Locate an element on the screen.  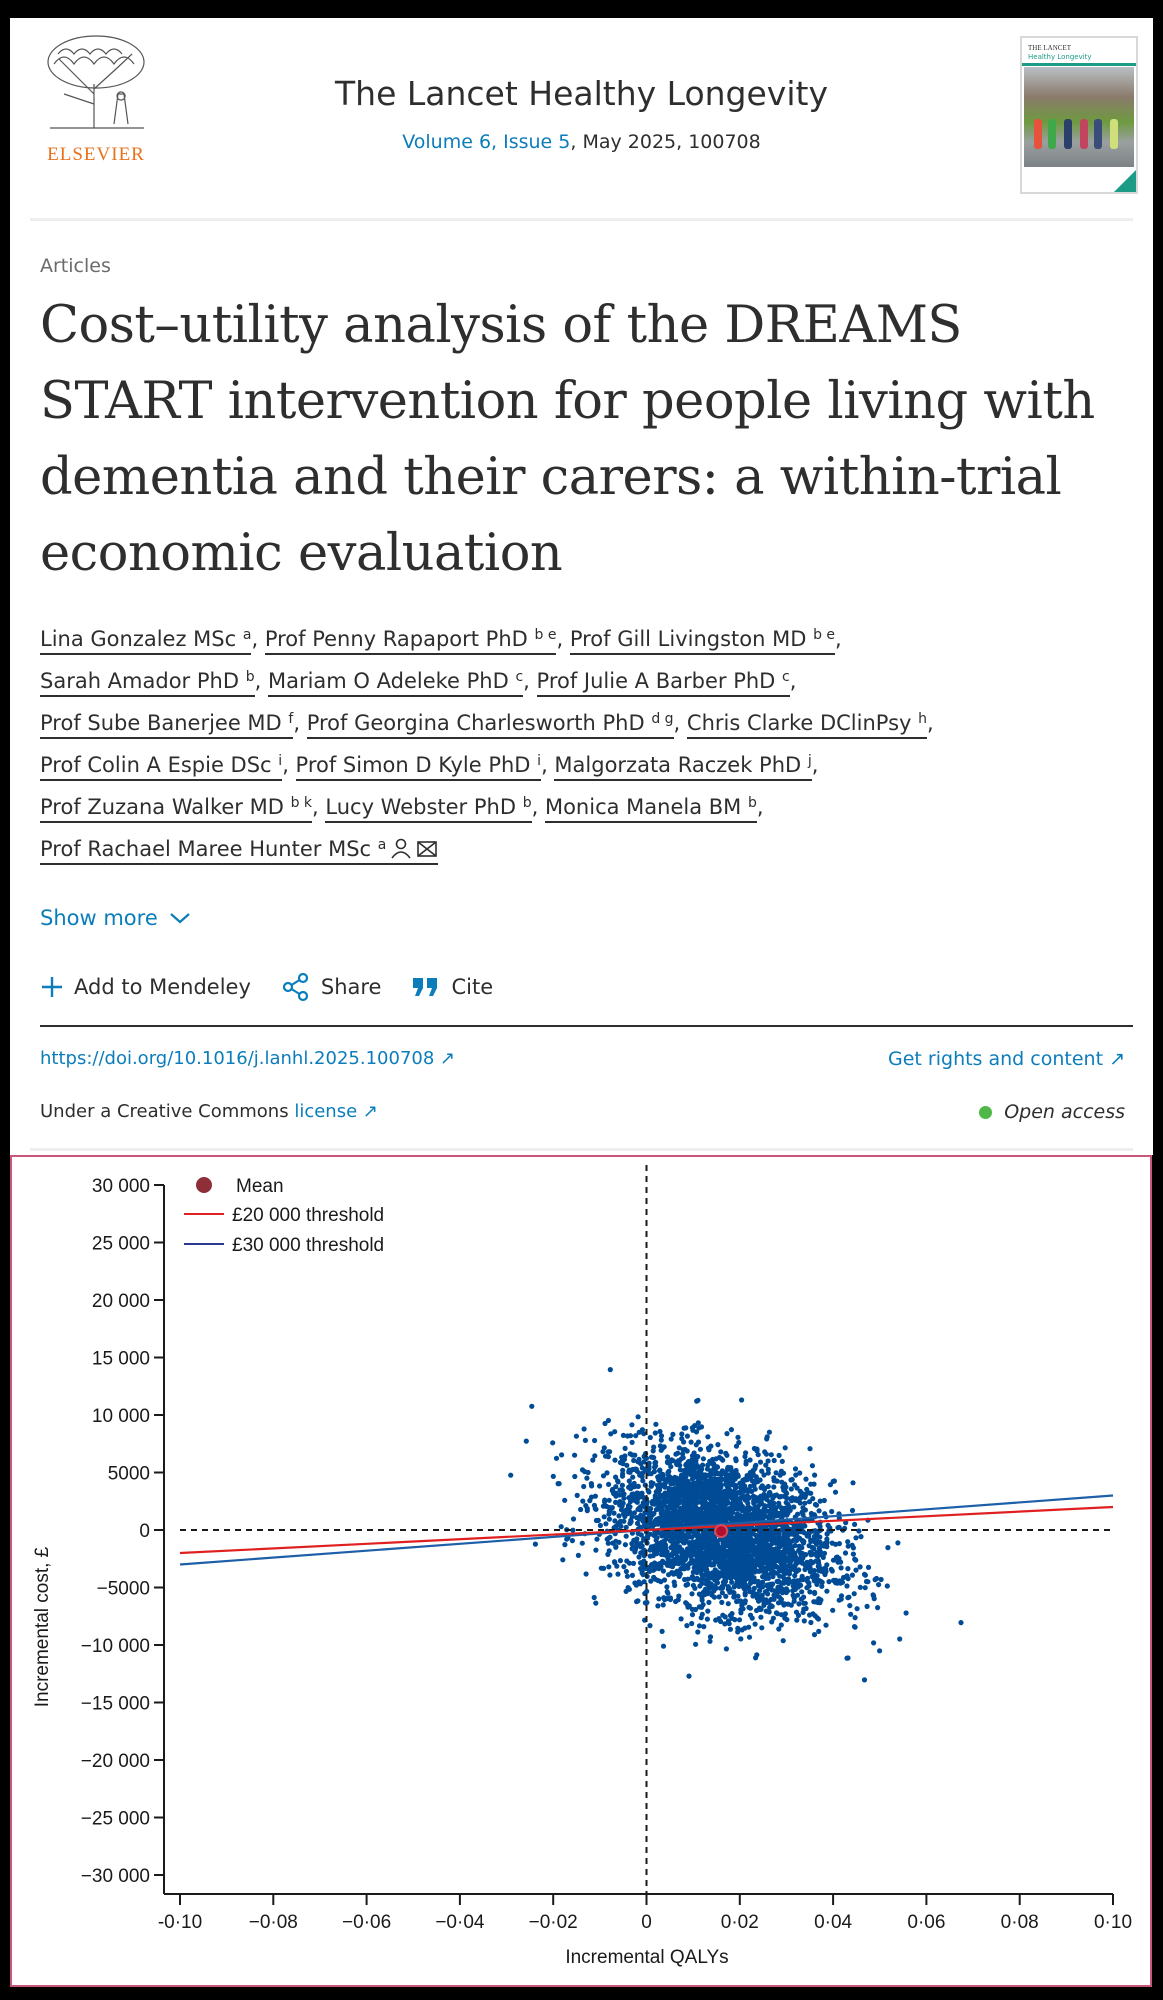
cite-button: Cite is located at coordinates (452, 987).